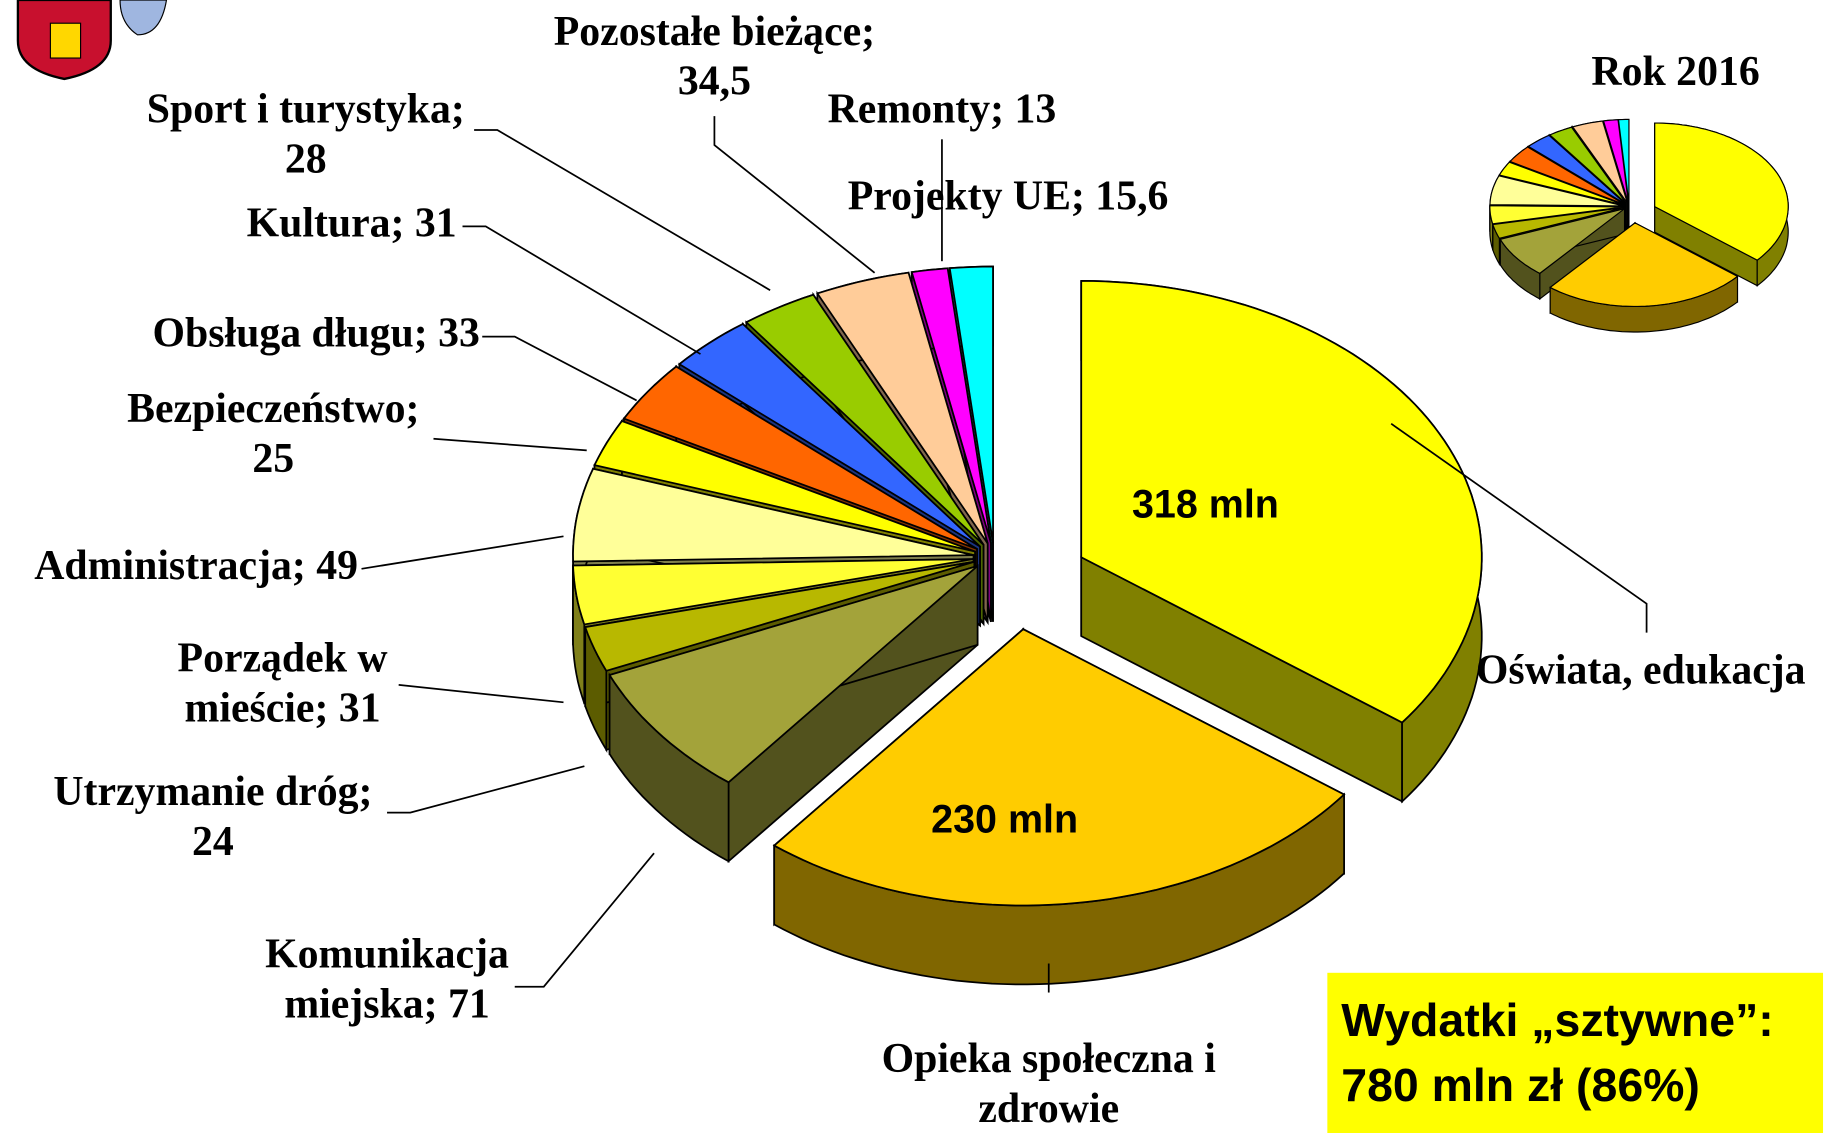  I want to click on label-line: Projekty UE; 15,6, so click(1008, 196).